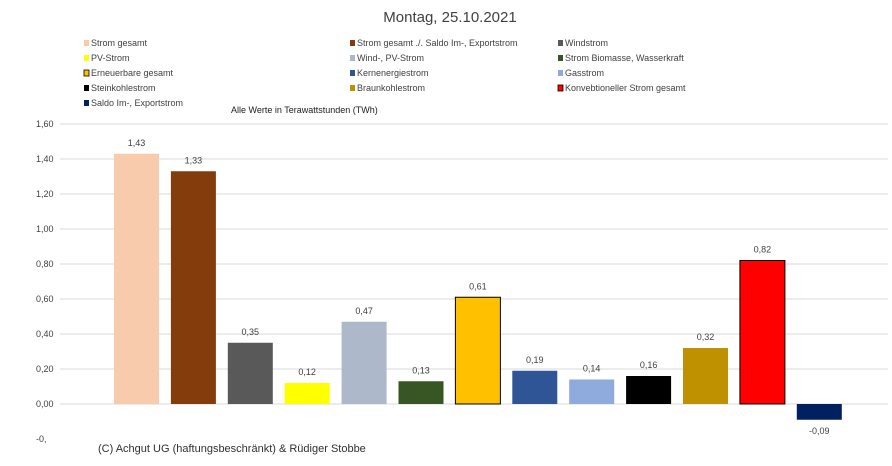  Describe the element at coordinates (132, 73) in the screenshot. I see `legend-label-erneuerbare-gesamt: Erneuerbare gesamt` at that location.